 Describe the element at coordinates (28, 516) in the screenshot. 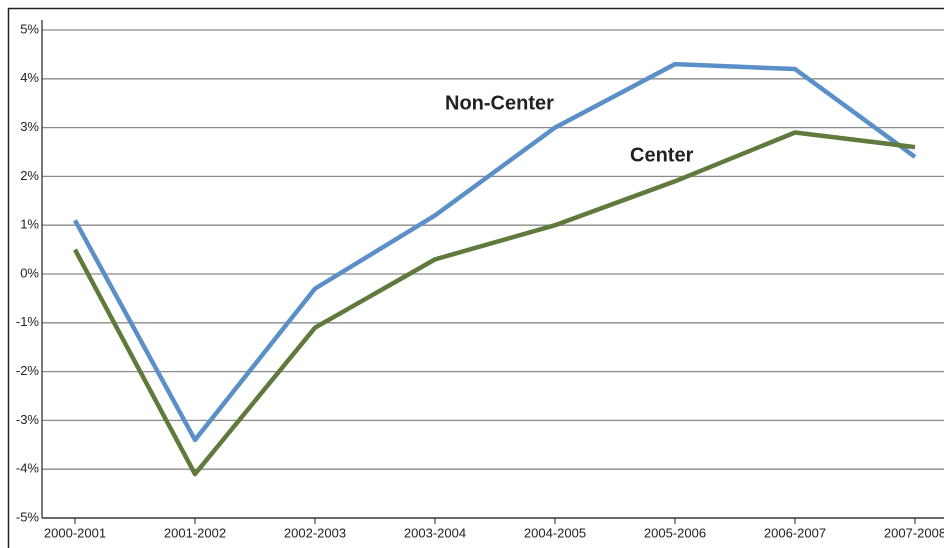

I see `y-tick-label: -5%` at that location.